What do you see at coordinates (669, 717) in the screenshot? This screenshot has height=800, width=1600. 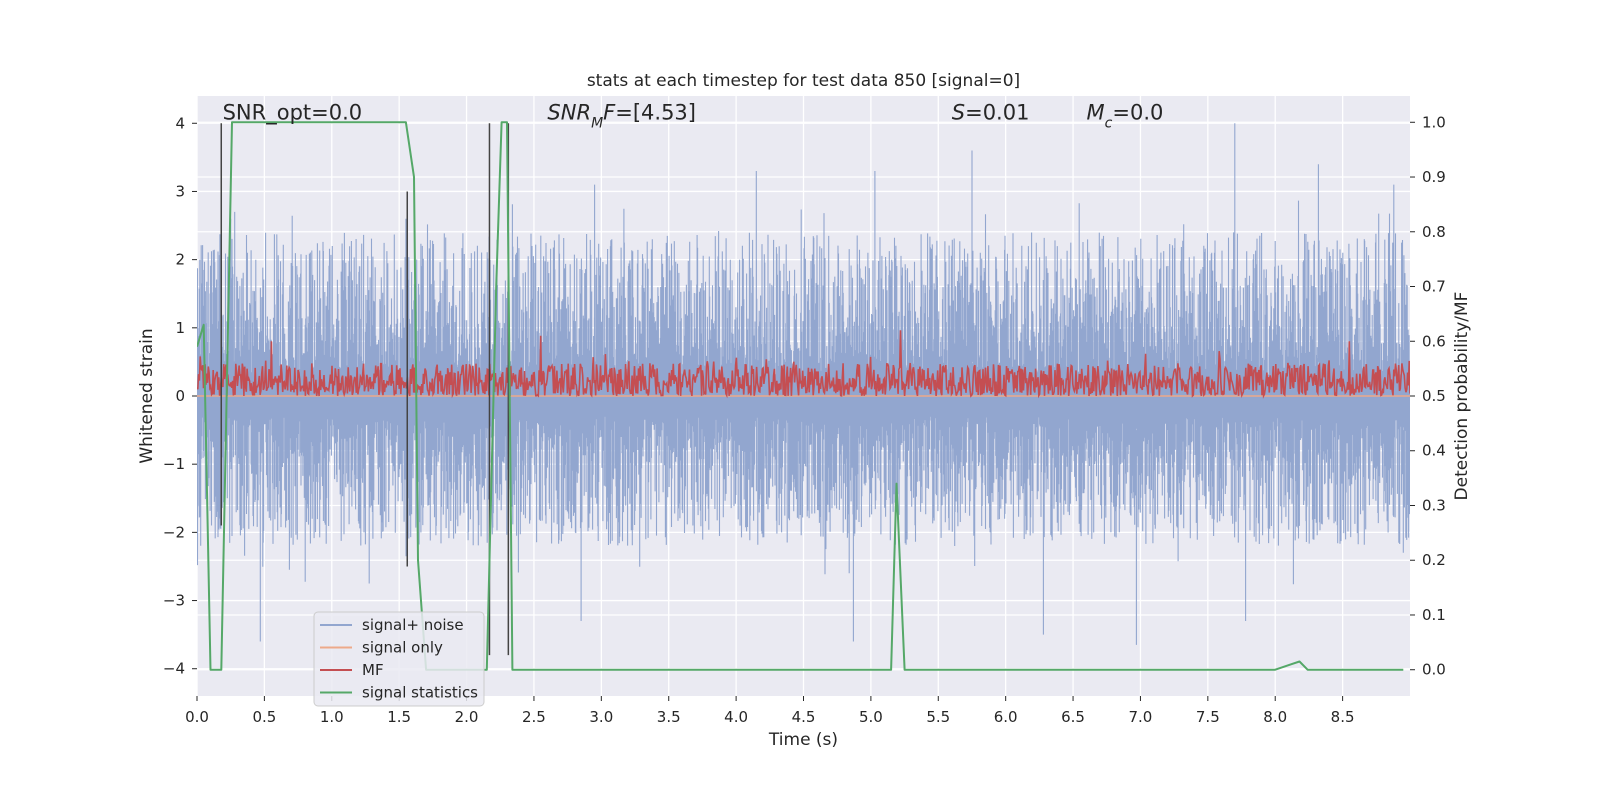 I see `x-tick-label: 3.5` at bounding box center [669, 717].